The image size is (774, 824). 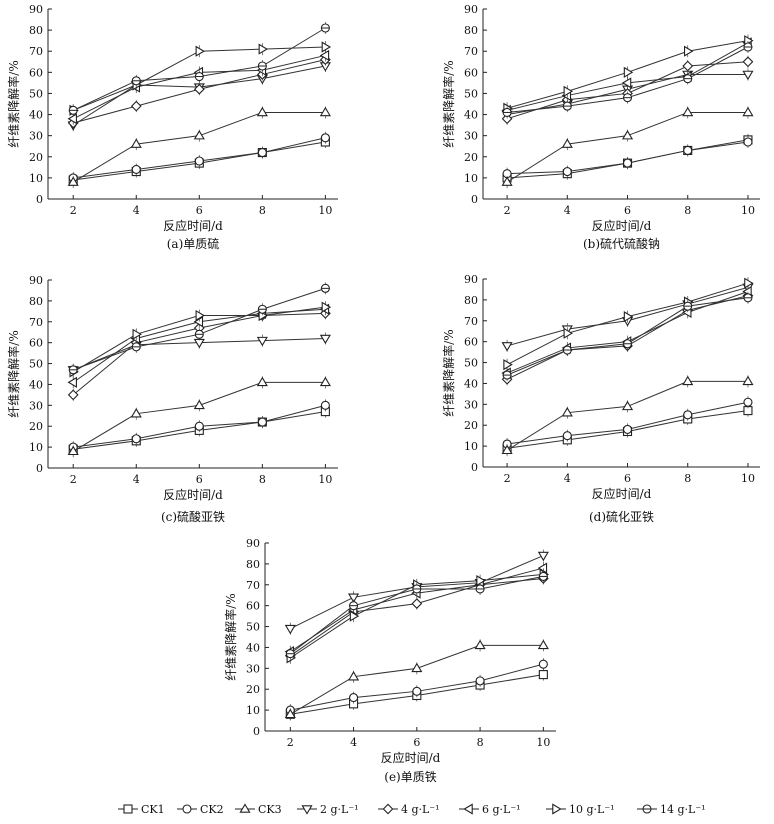 What do you see at coordinates (253, 689) in the screenshot?
I see `y-tick-label: 20` at bounding box center [253, 689].